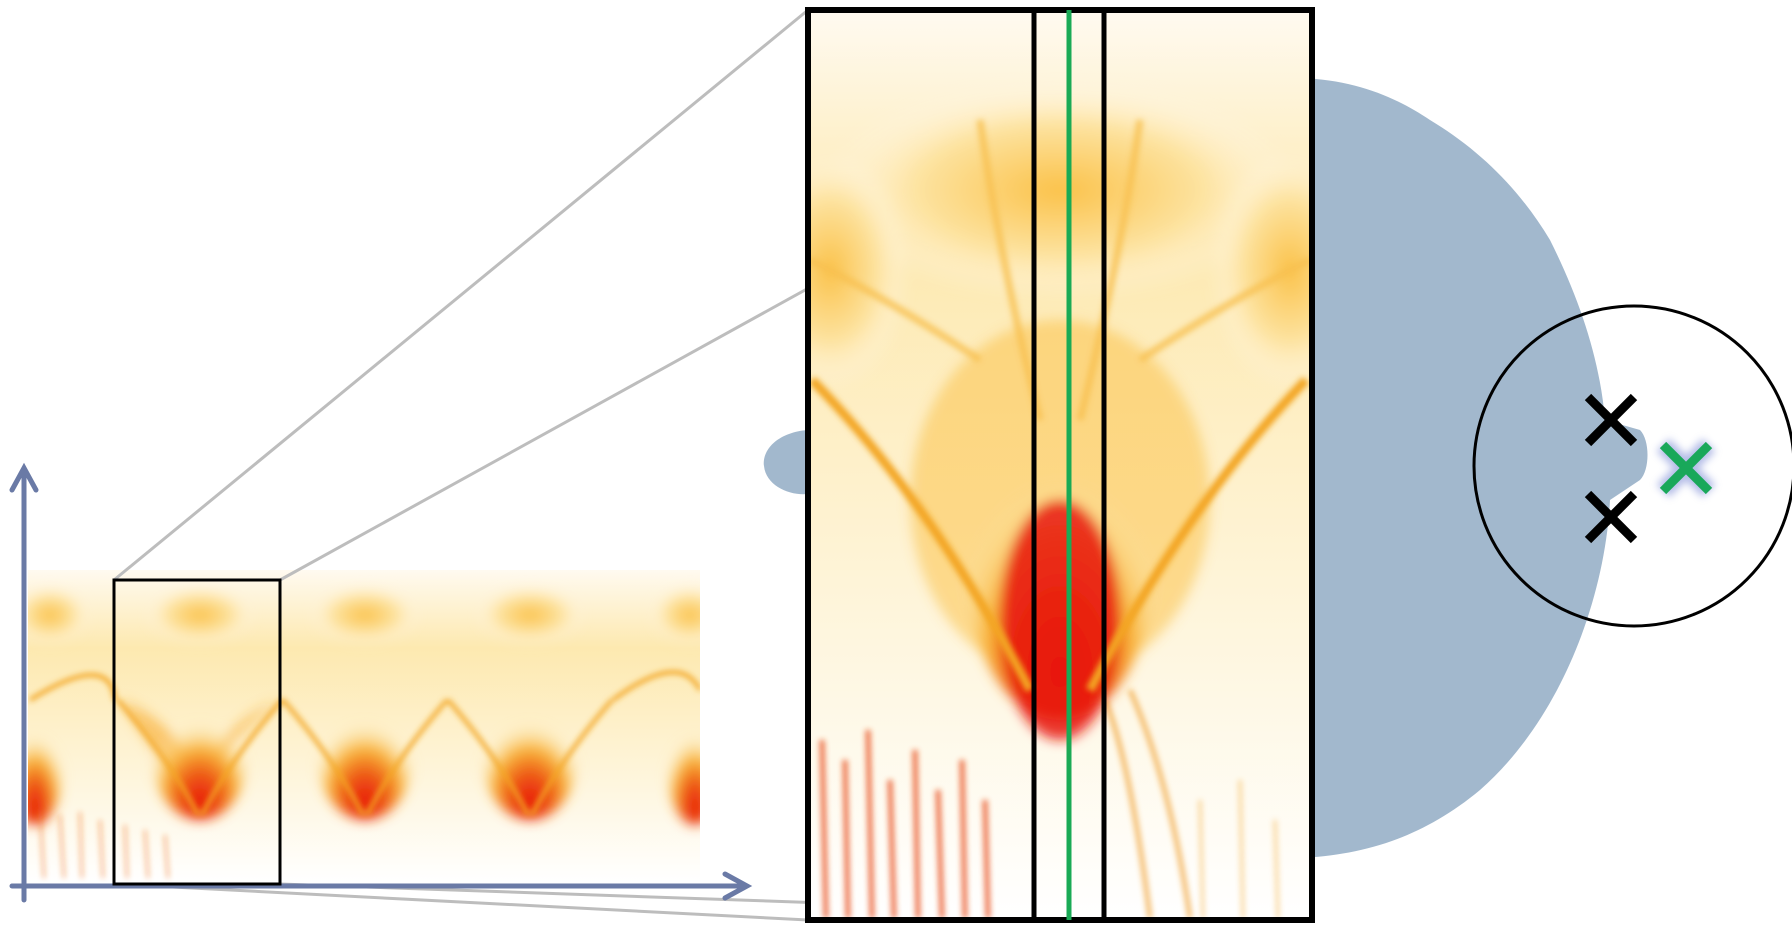 This screenshot has width=1792, height=926. Describe the element at coordinates (1686, 468) in the screenshot. I see `green-cross-icon` at that location.